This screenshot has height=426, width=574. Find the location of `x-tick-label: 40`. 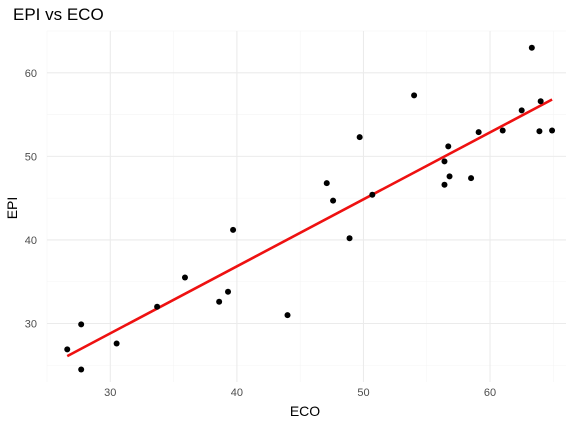

x-tick-label: 40 is located at coordinates (237, 393).